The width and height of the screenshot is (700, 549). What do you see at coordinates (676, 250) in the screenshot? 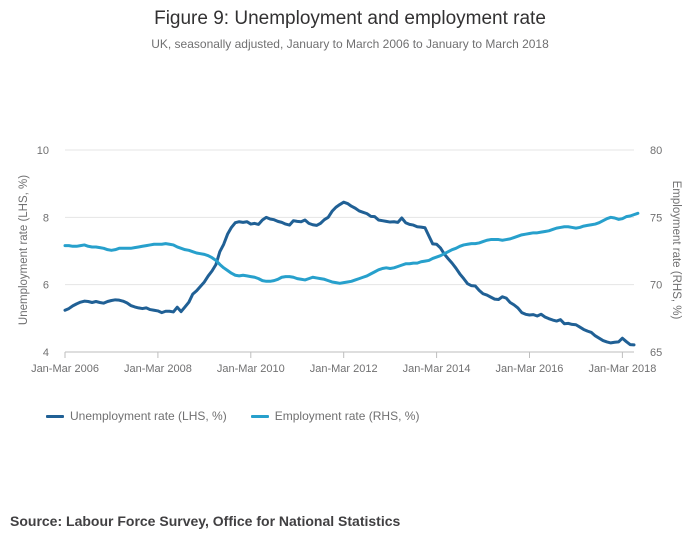
I see `y-axis-right-title: Employment rate (RHS, %)` at bounding box center [676, 250].